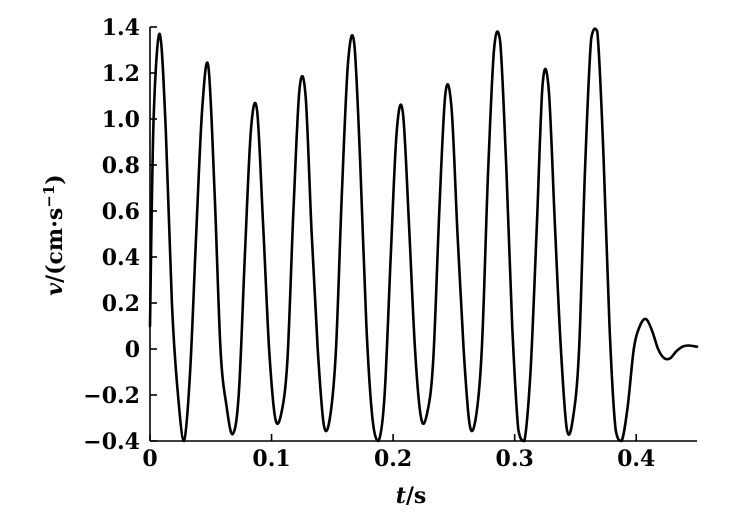  What do you see at coordinates (149, 459) in the screenshot?
I see `x-tick-label: 0` at bounding box center [149, 459].